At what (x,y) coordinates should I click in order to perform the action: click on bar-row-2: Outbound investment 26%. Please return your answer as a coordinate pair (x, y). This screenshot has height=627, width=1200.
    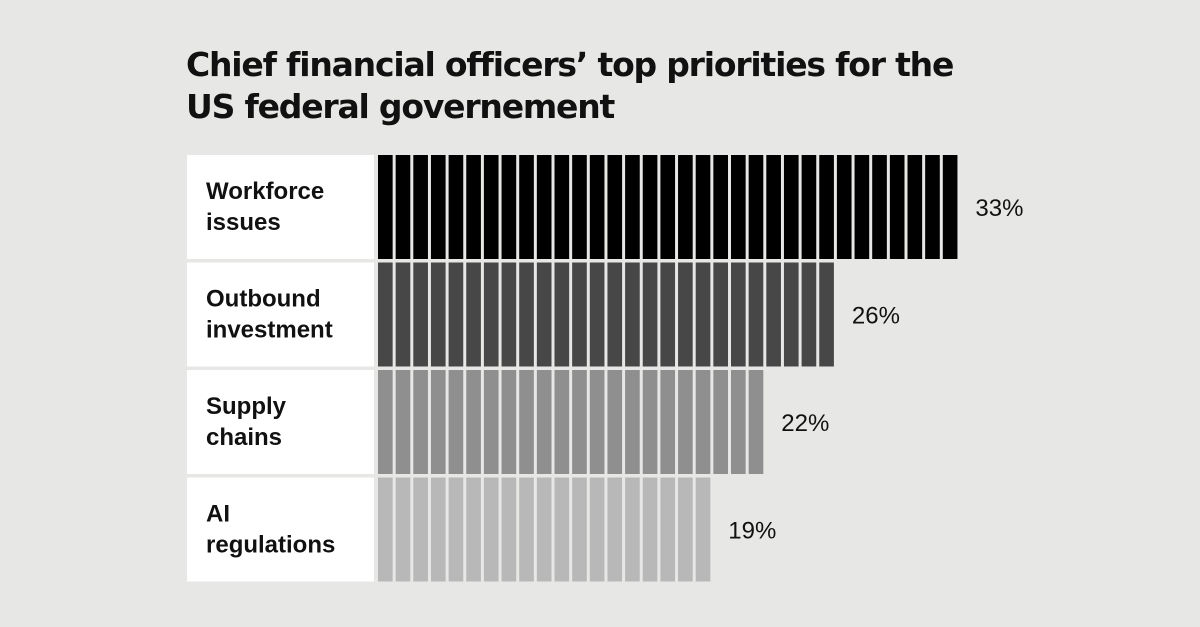
    Looking at the image, I should click on (543, 314).